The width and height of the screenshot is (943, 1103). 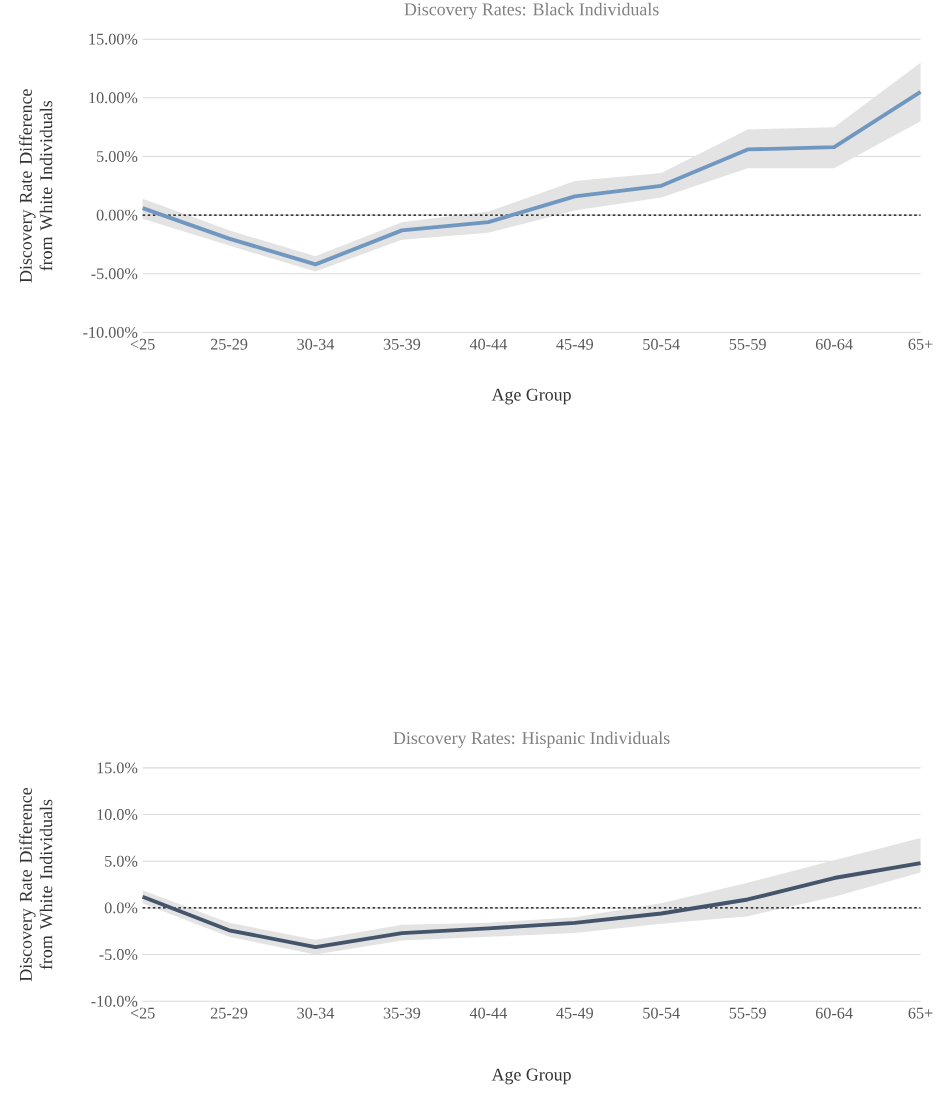 I want to click on y-tick-label: -5.00%, so click(x=114, y=274).